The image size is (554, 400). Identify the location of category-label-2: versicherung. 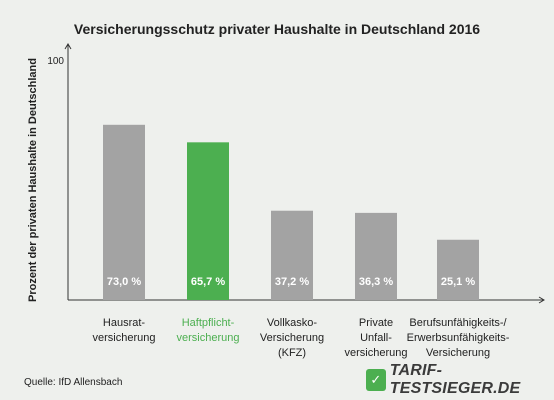
(208, 338).